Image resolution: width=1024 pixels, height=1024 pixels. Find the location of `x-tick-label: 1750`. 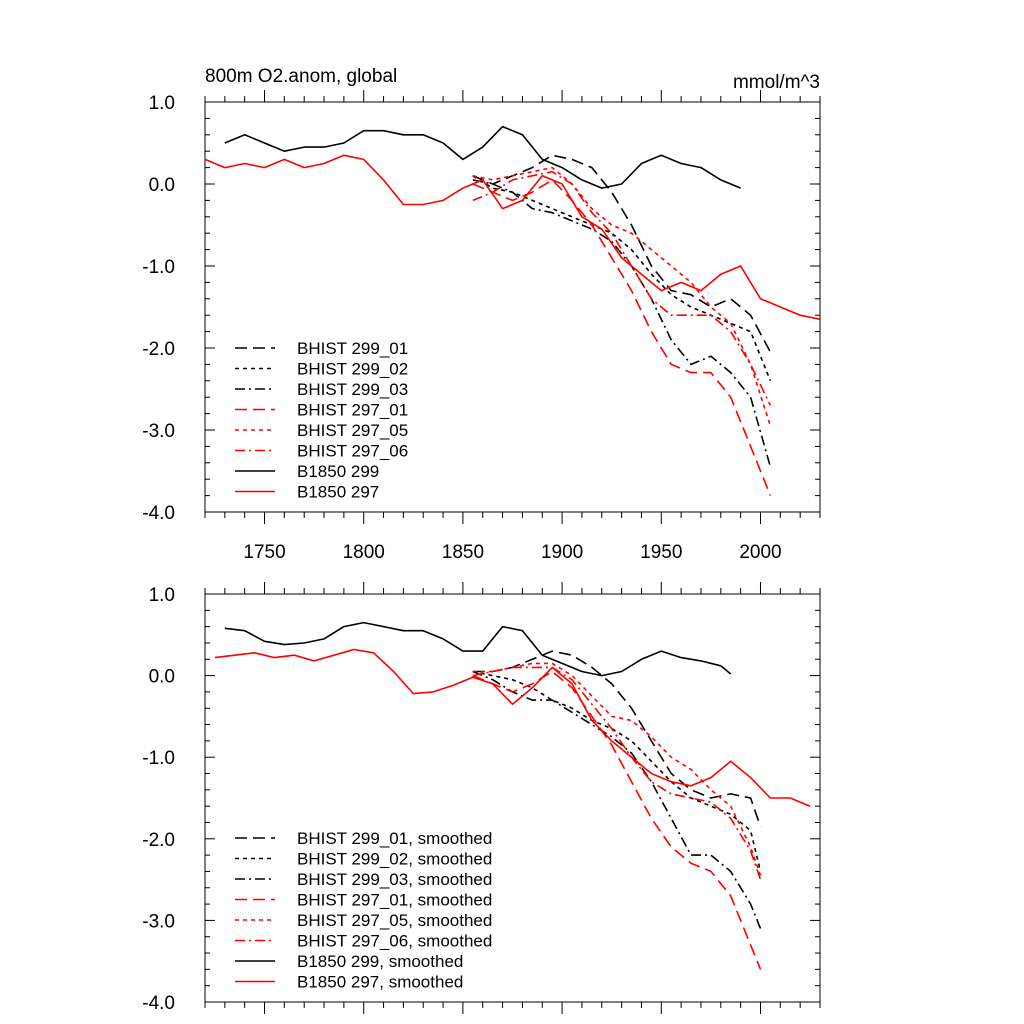

x-tick-label: 1750 is located at coordinates (264, 552).